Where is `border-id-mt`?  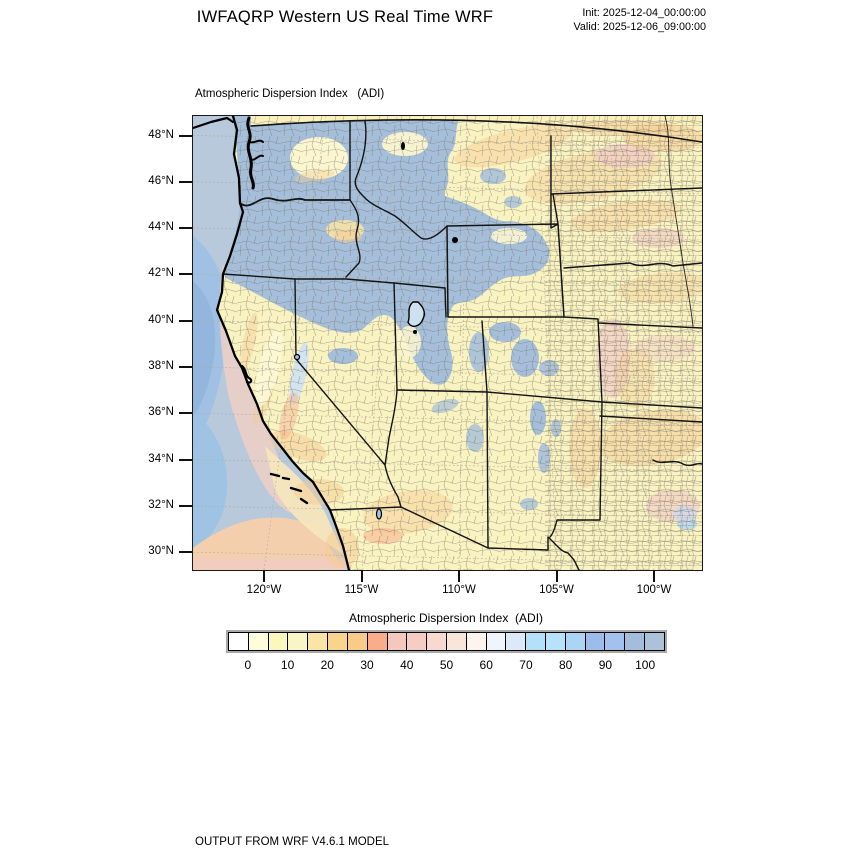 border-id-mt is located at coordinates (401, 180).